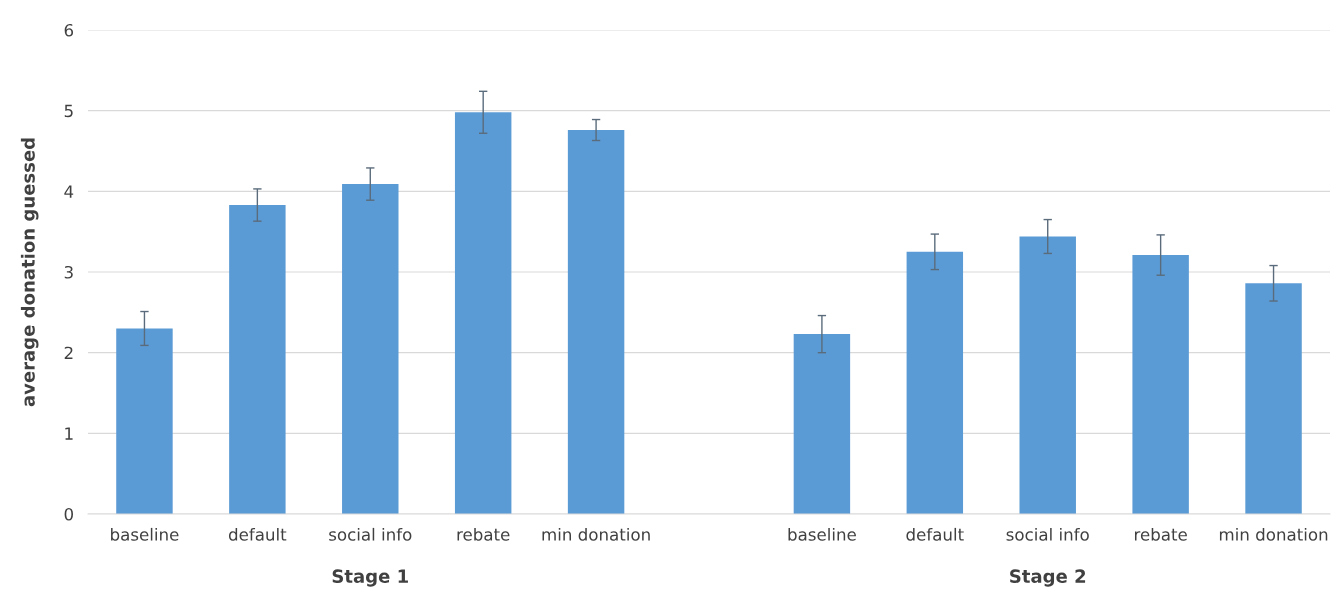 This screenshot has width=1336, height=594. What do you see at coordinates (69, 433) in the screenshot?
I see `y-tick-label: 1` at bounding box center [69, 433].